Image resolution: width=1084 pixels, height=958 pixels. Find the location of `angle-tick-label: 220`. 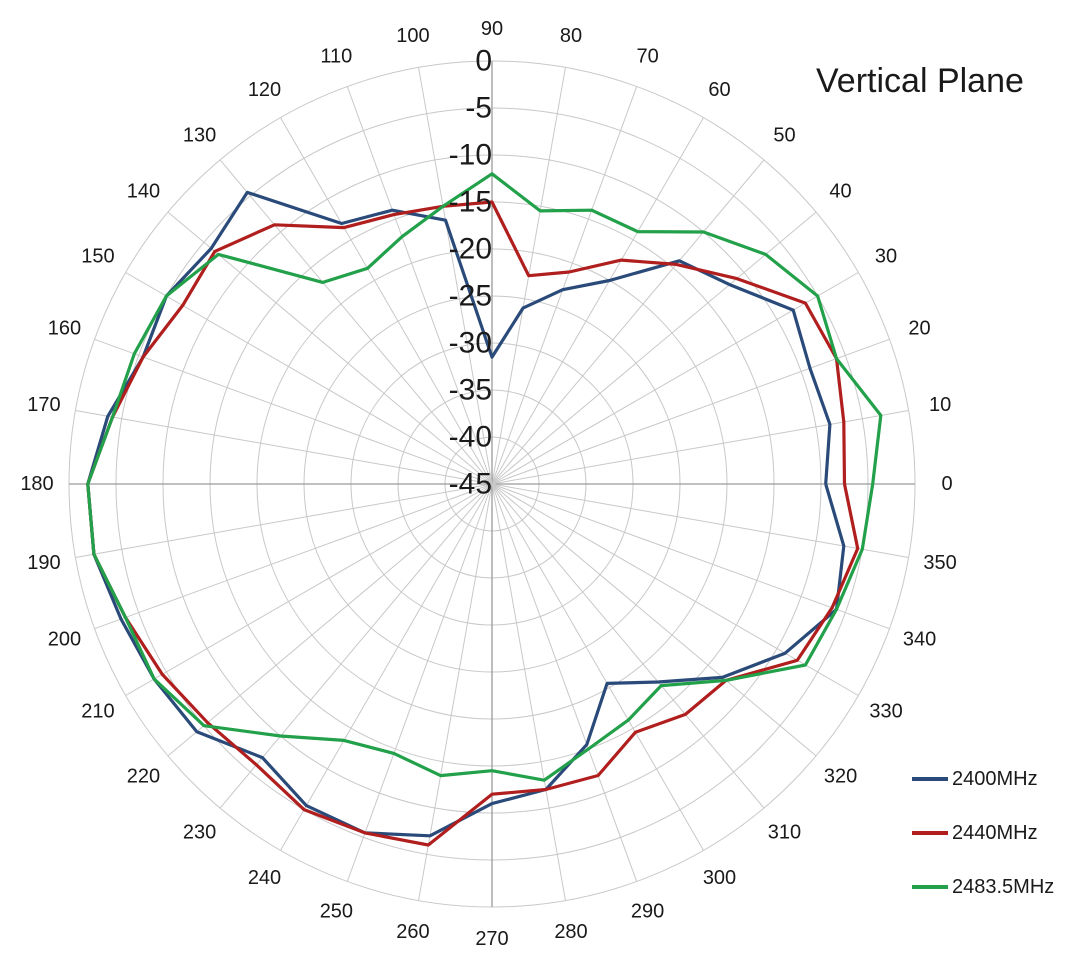

angle-tick-label: 220 is located at coordinates (143, 776).